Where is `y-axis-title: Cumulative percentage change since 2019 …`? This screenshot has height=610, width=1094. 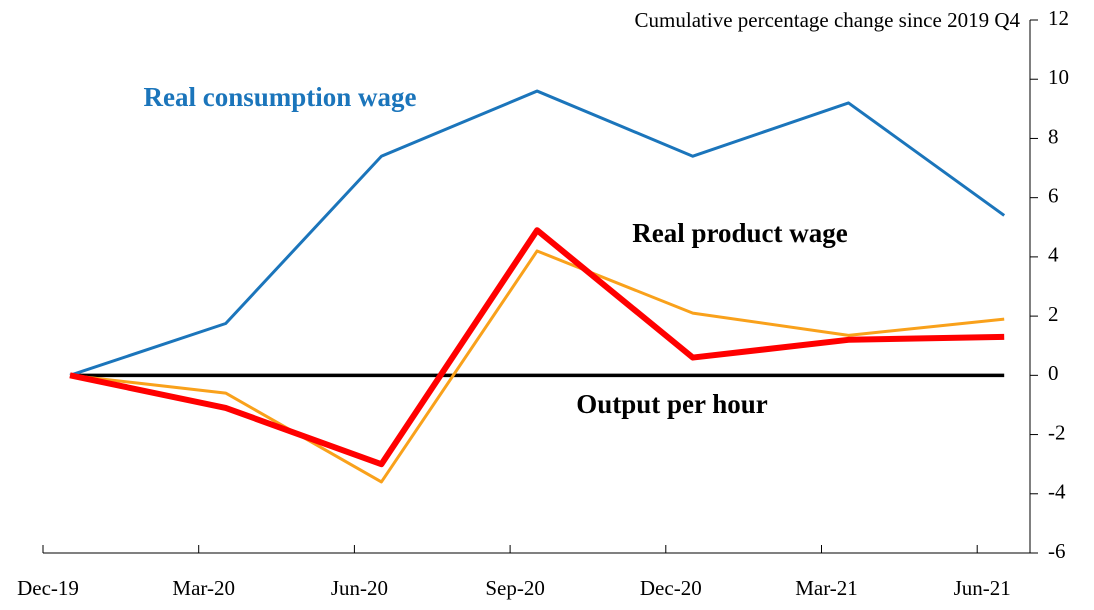 y-axis-title: Cumulative percentage change since 2019 … is located at coordinates (828, 20).